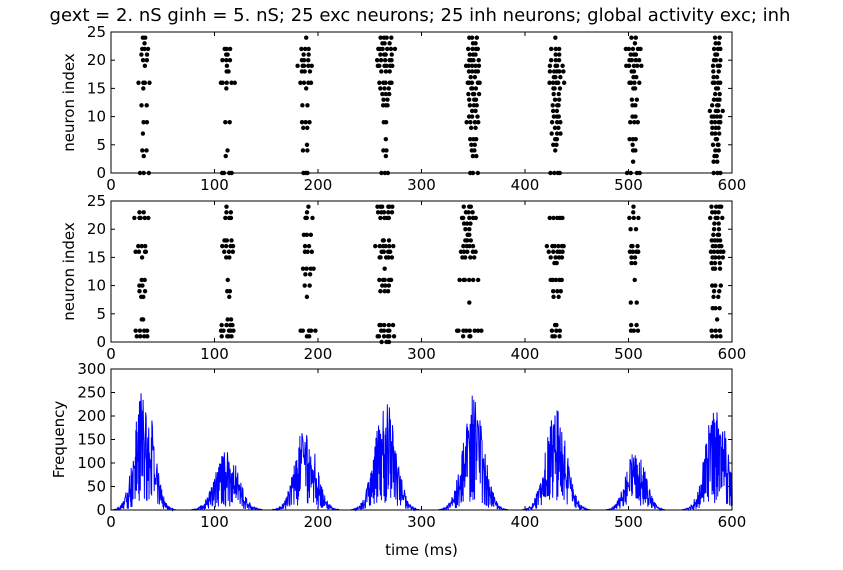 The image size is (843, 570). I want to click on x-tick-label: 200, so click(318, 522).